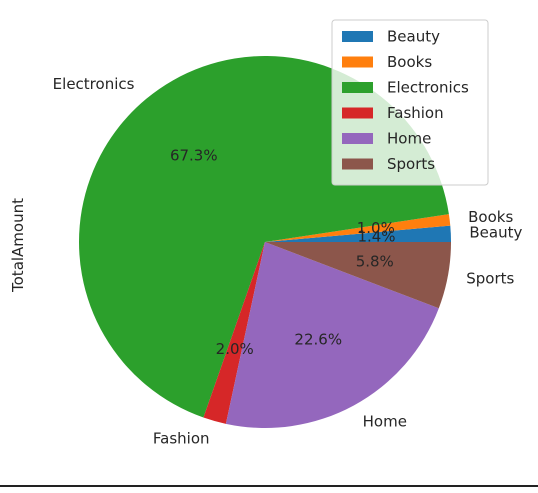  Describe the element at coordinates (194, 156) in the screenshot. I see `percent-label-electronics: 67.3%` at that location.